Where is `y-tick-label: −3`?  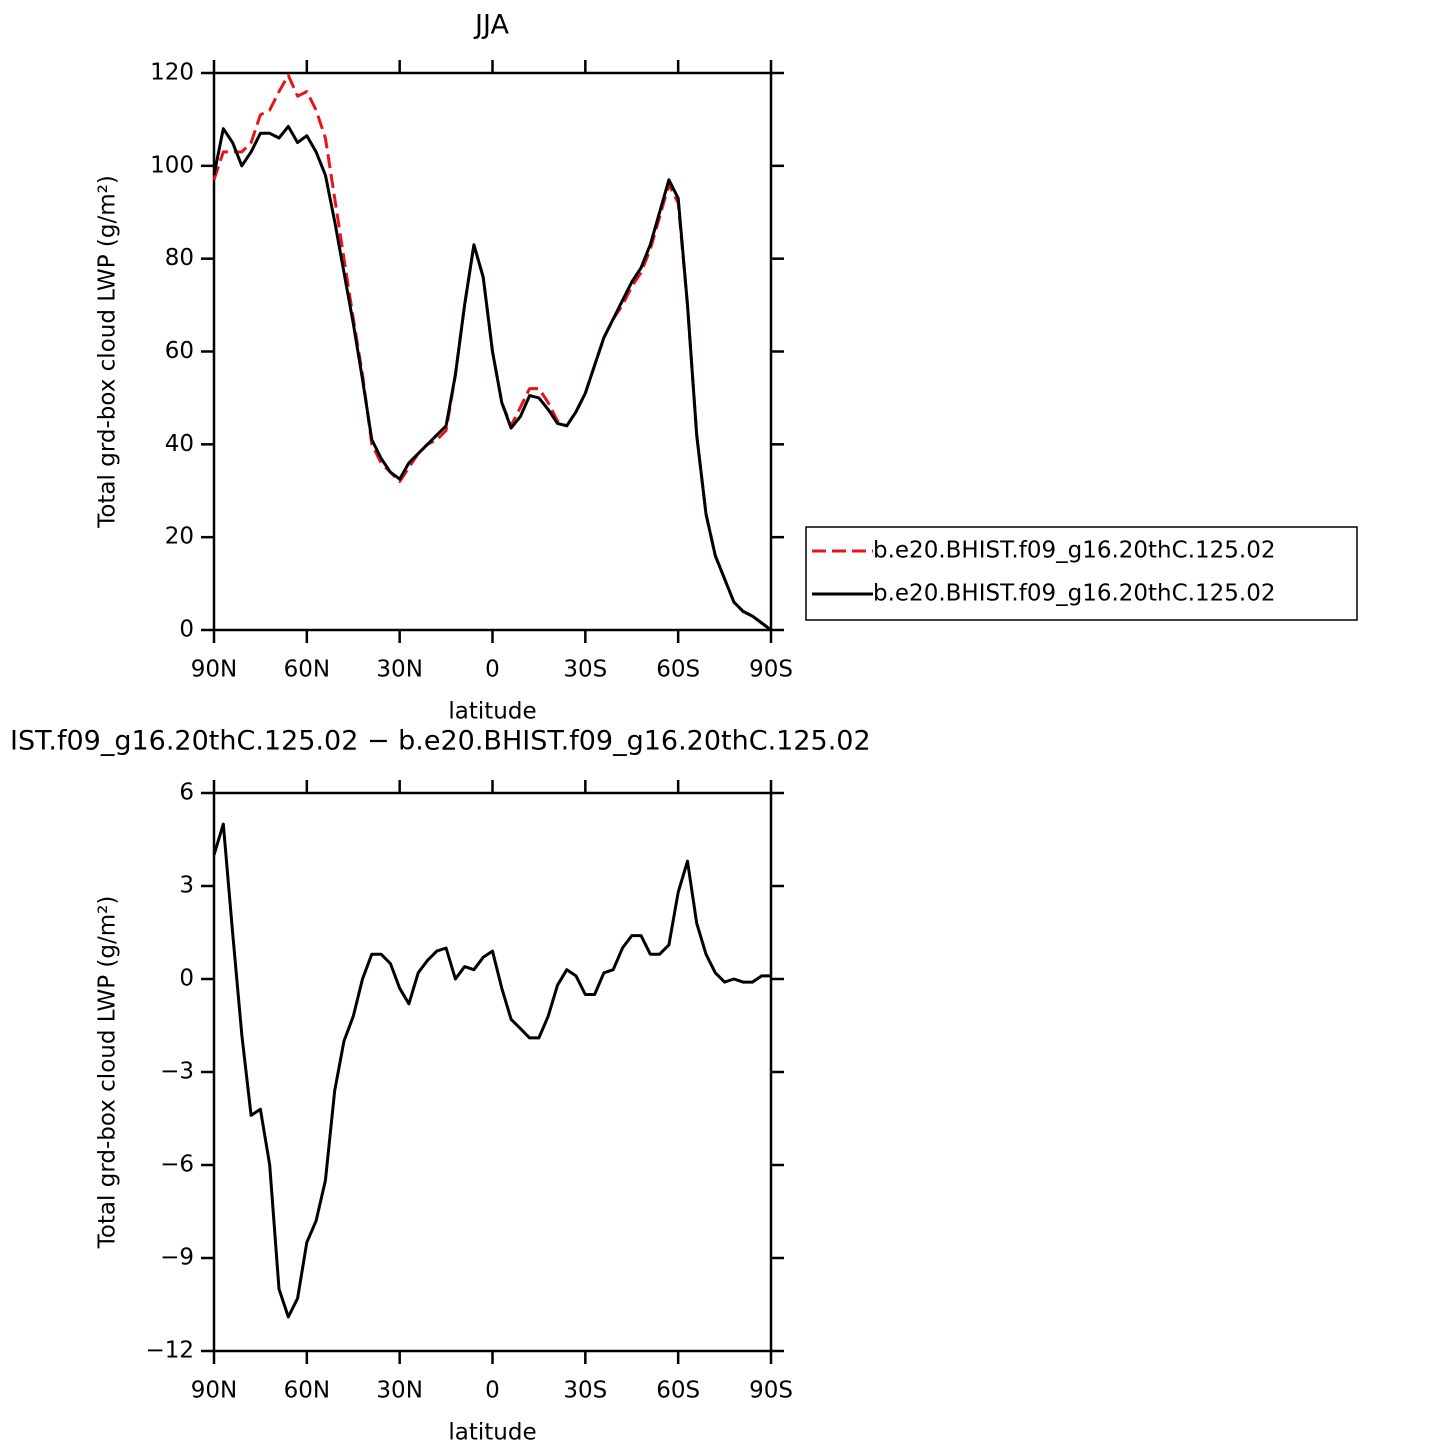 y-tick-label: −3 is located at coordinates (177, 1072).